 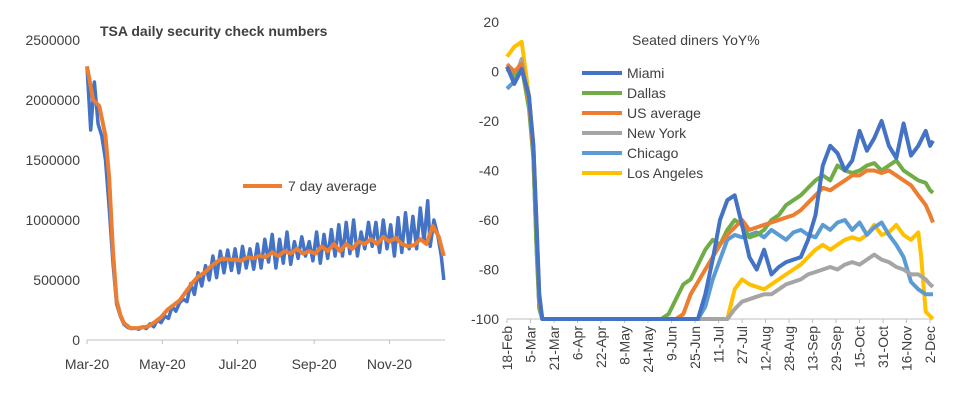 What do you see at coordinates (665, 173) in the screenshot?
I see `legend-label-los-angeles: Los Angeles` at bounding box center [665, 173].